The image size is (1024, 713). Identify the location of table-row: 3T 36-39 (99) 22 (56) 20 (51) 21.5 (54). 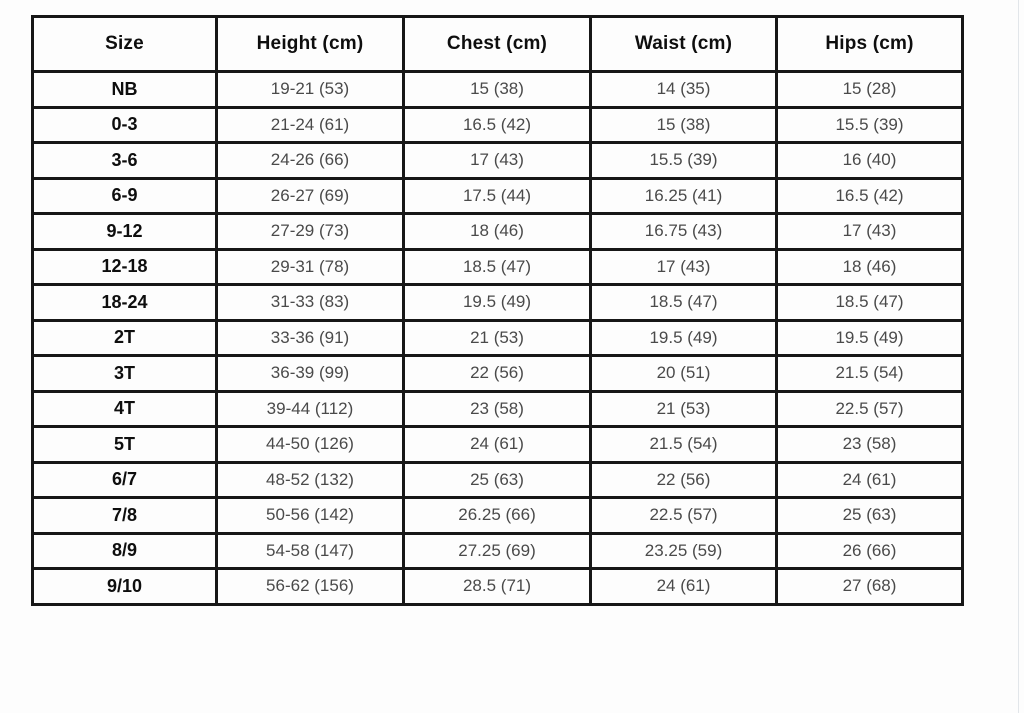
(497, 373).